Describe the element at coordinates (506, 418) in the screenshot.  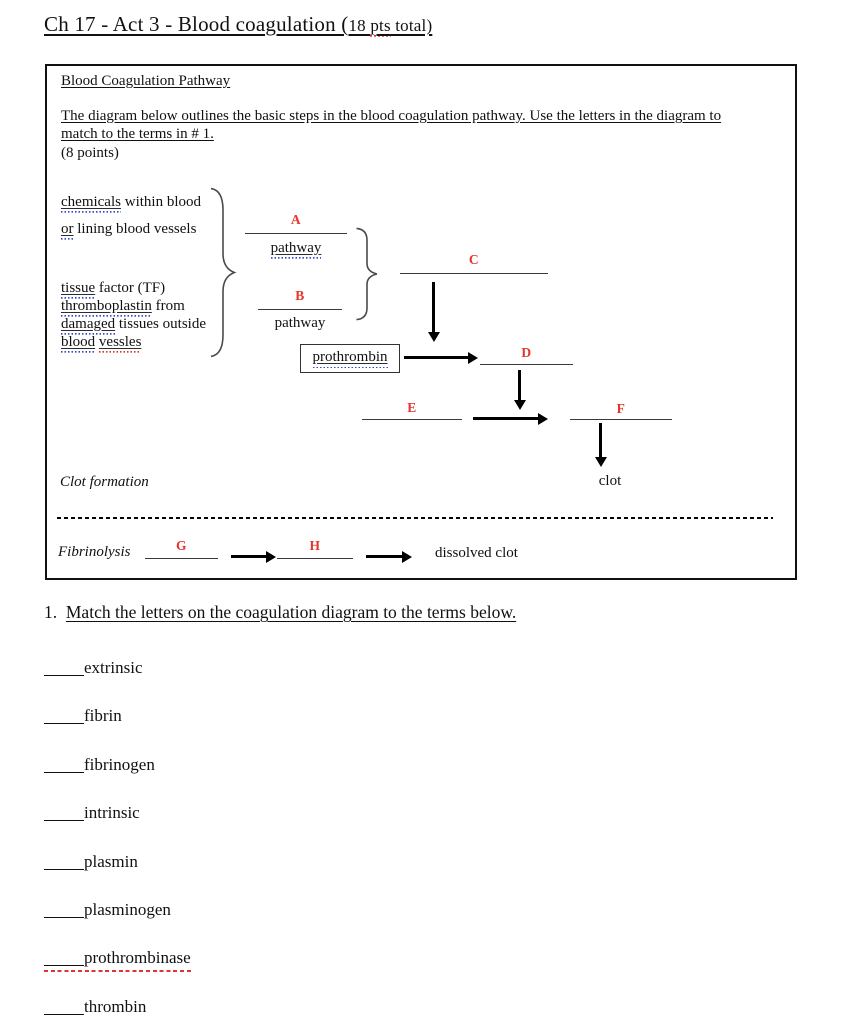
I see `arrow-e-to-f` at that location.